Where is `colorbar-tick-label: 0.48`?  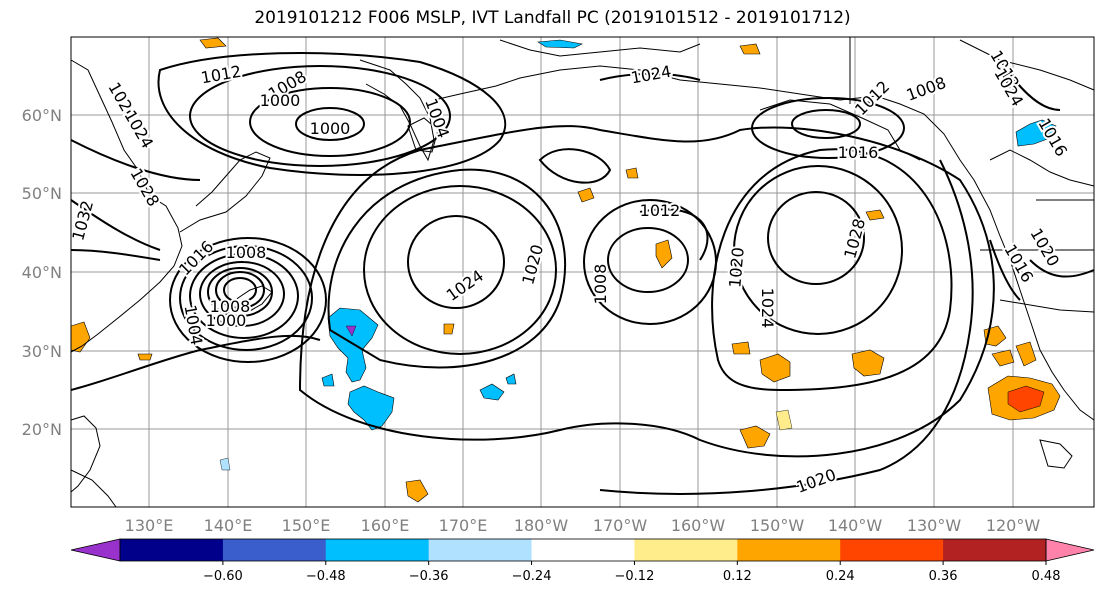 colorbar-tick-label: 0.48 is located at coordinates (1046, 576).